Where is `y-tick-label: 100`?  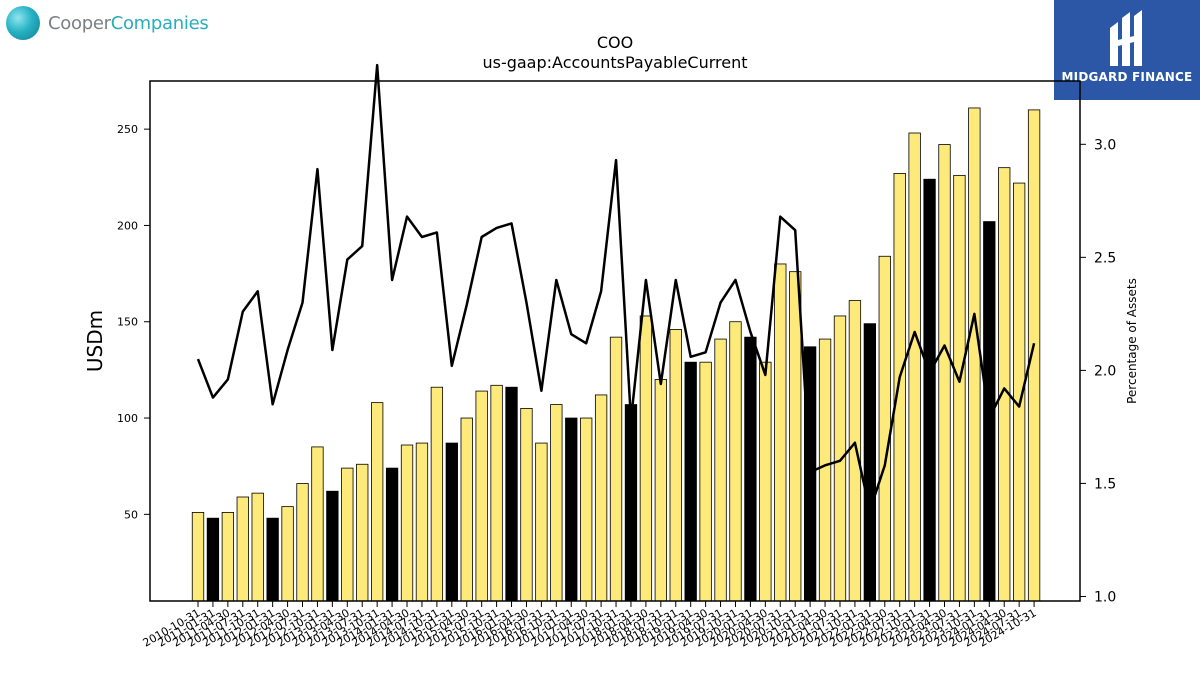 y-tick-label: 100 is located at coordinates (127, 418).